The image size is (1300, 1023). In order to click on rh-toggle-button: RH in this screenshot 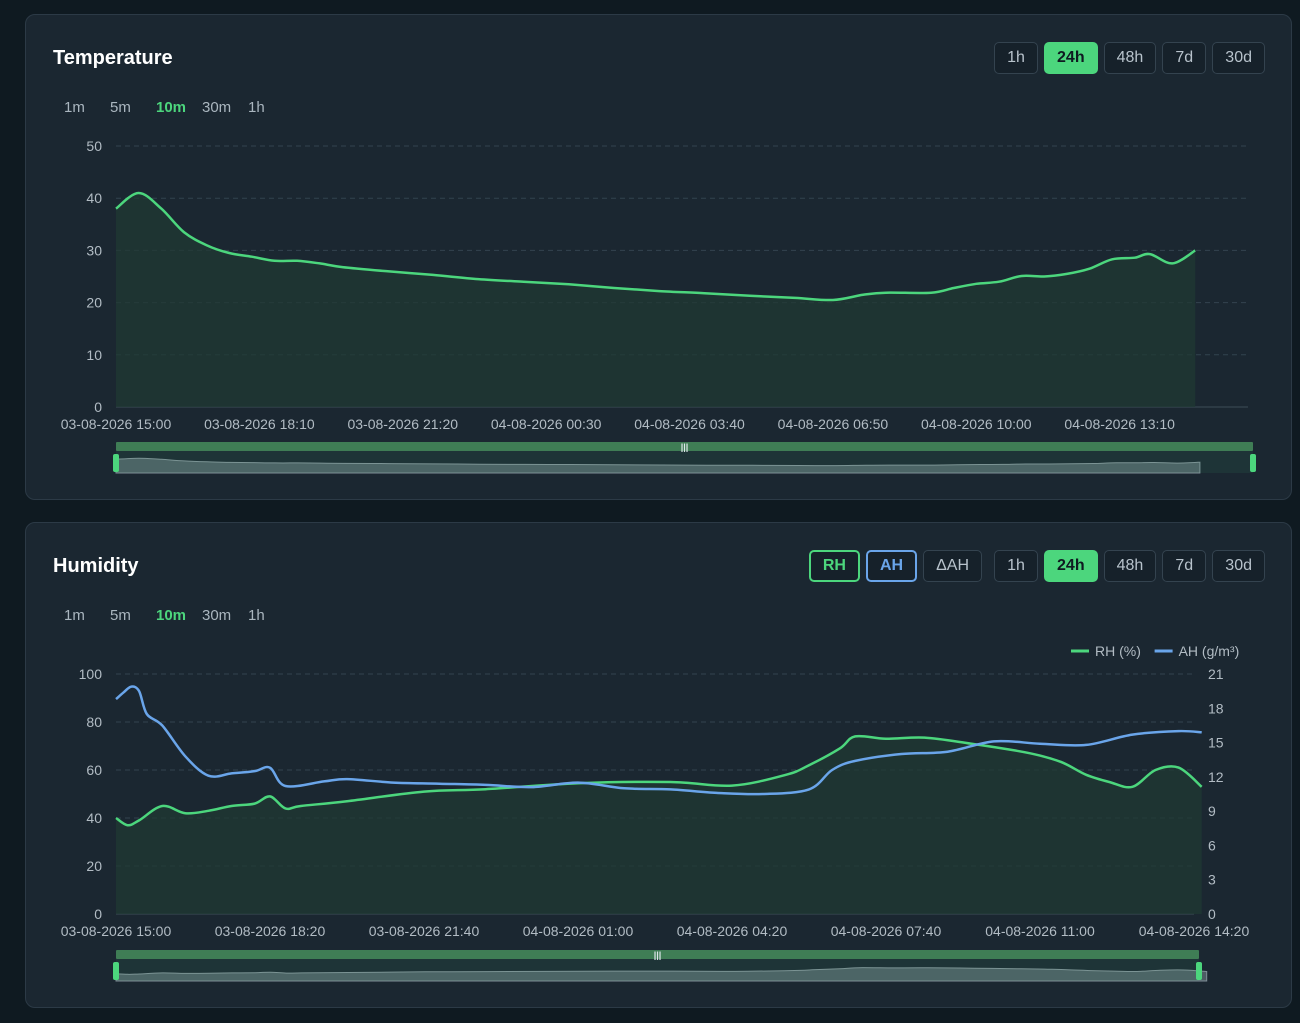, I will do `click(834, 566)`.